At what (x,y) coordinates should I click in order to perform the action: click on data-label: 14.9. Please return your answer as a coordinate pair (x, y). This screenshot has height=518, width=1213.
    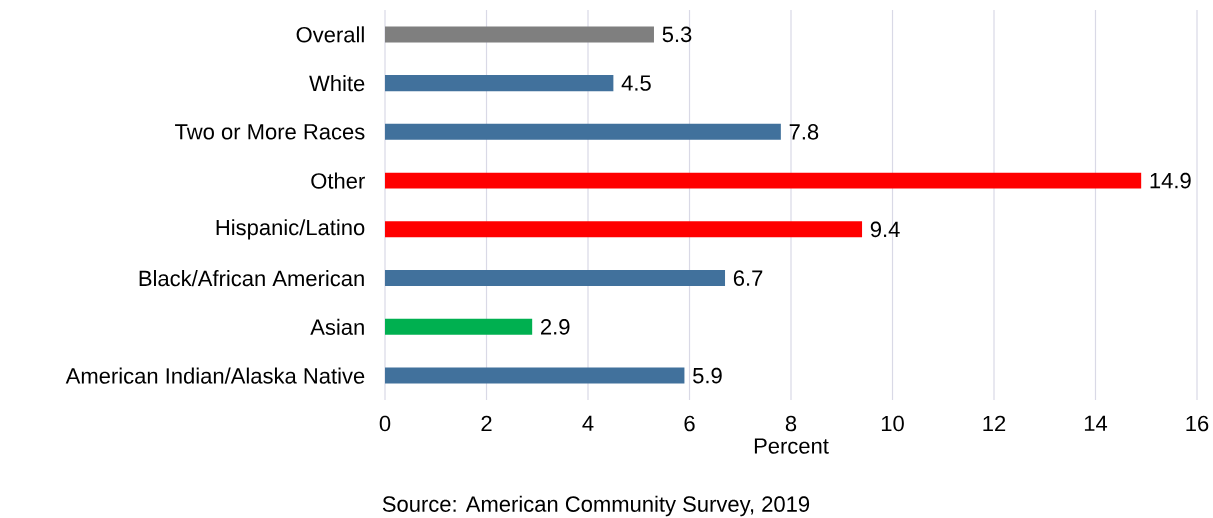
    Looking at the image, I should click on (1170, 180).